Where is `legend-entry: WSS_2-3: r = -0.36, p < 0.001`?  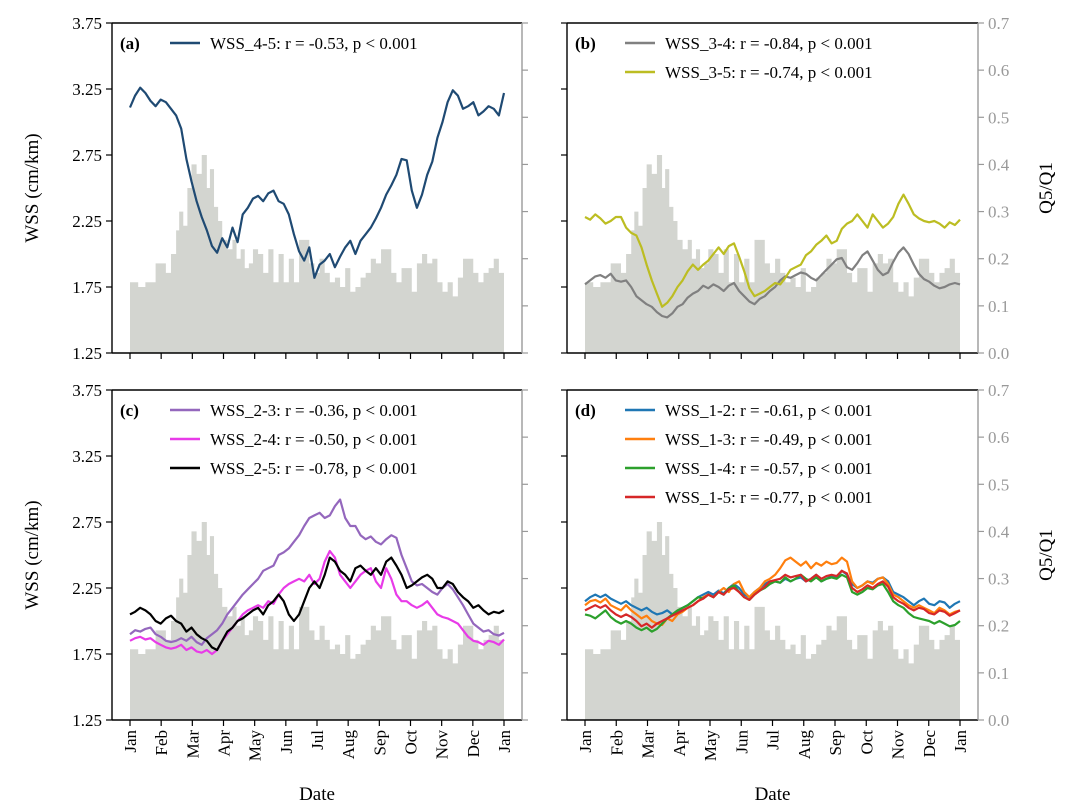
legend-entry: WSS_2-3: r = -0.36, p < 0.001 is located at coordinates (314, 410).